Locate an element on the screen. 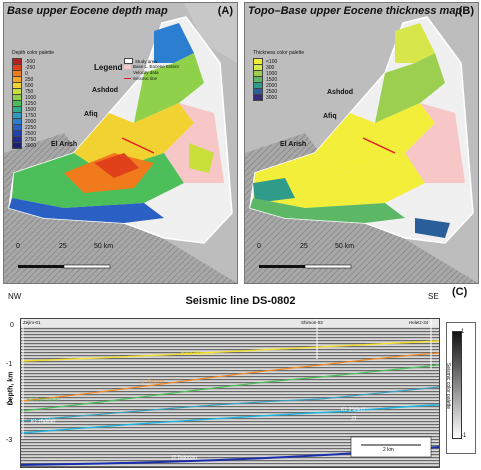 Image resolution: width=481 pixels, height=470 pixels. ytick-0: 0 is located at coordinates (12, 325).